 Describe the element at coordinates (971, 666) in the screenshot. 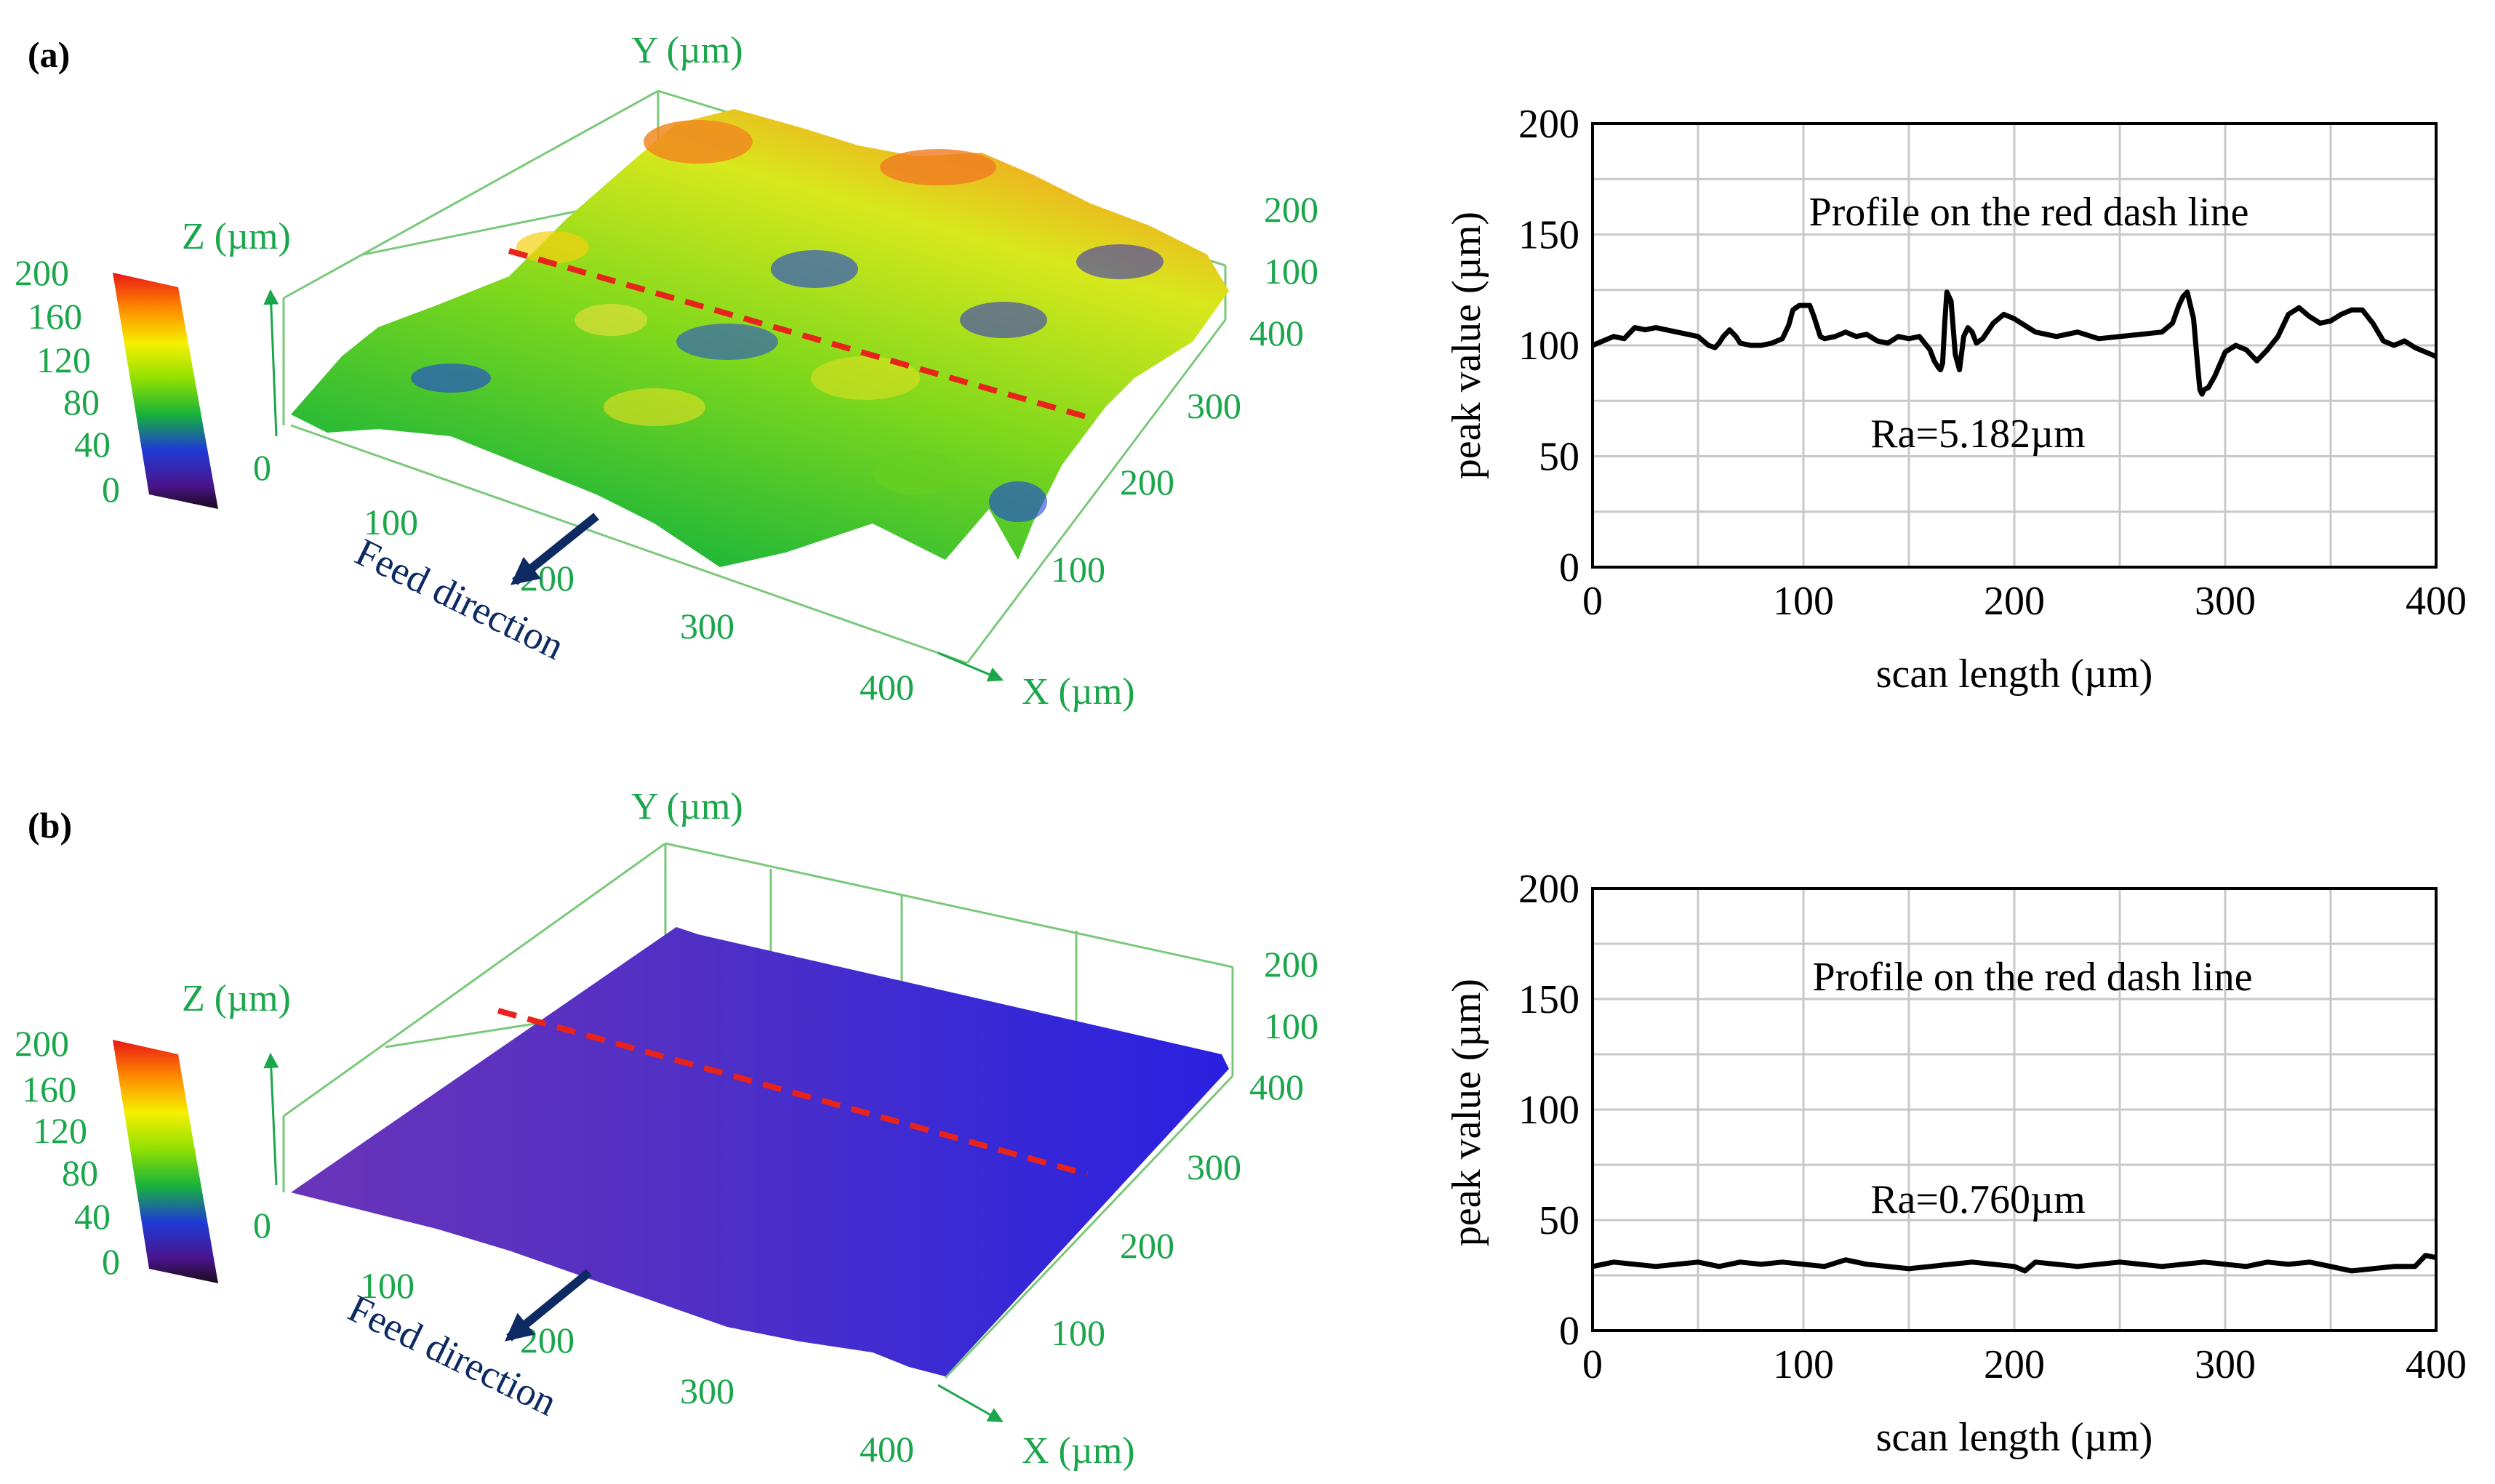

I see `x-axis-arrow-a` at that location.